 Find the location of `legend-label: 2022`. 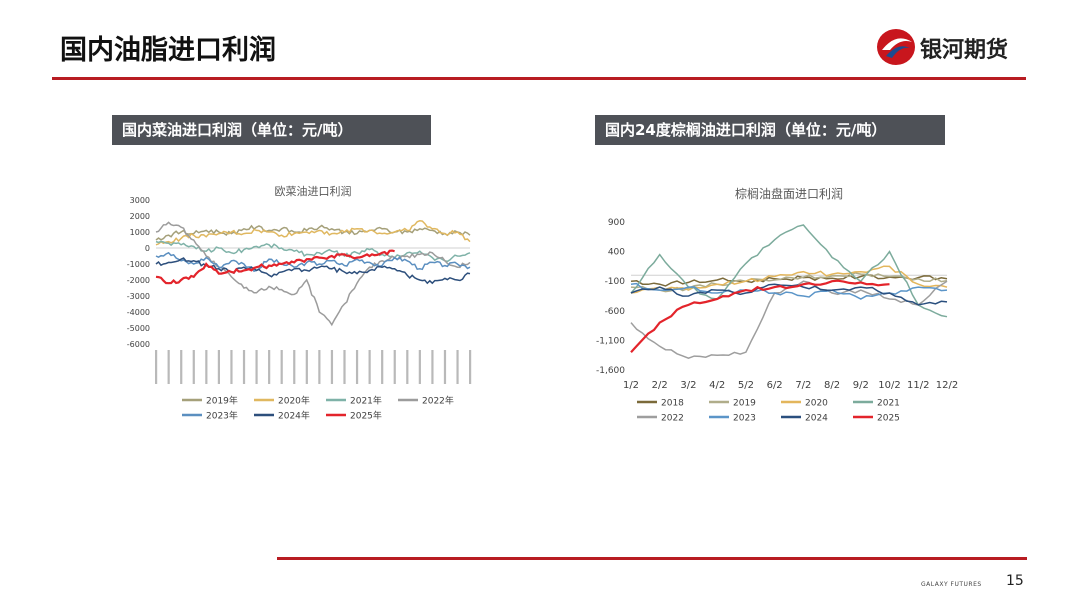

legend-label: 2022 is located at coordinates (672, 419).